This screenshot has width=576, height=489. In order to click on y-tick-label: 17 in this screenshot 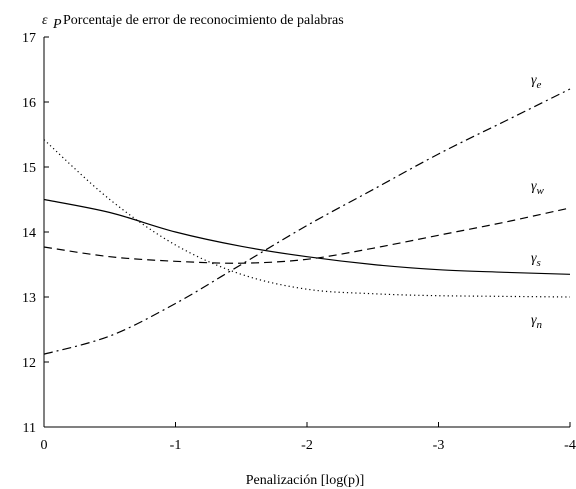, I will do `click(29, 38)`.